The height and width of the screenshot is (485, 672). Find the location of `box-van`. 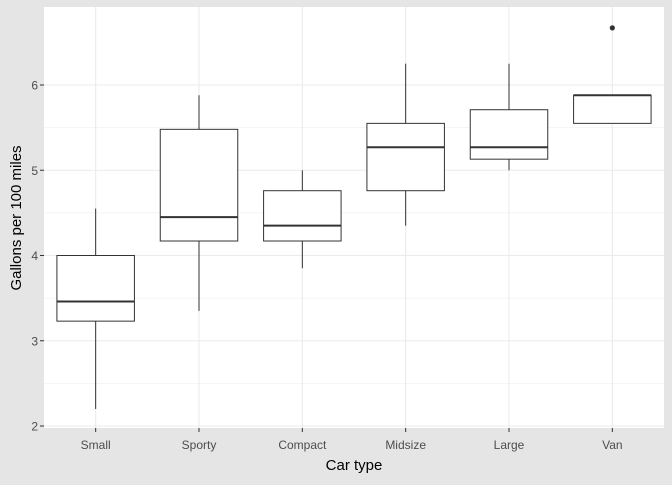

box-van is located at coordinates (612, 74).